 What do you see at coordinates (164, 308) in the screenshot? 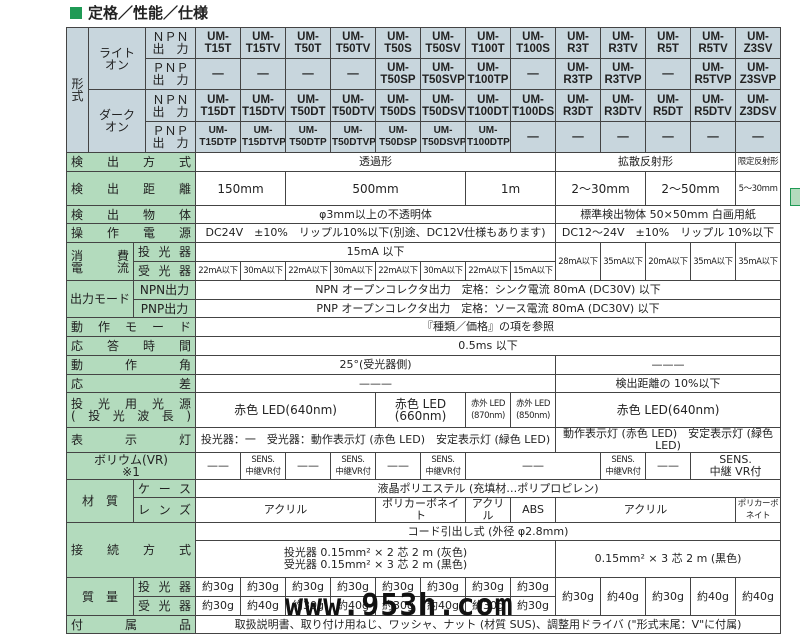
I see `row-label: PNP出力` at bounding box center [164, 308].